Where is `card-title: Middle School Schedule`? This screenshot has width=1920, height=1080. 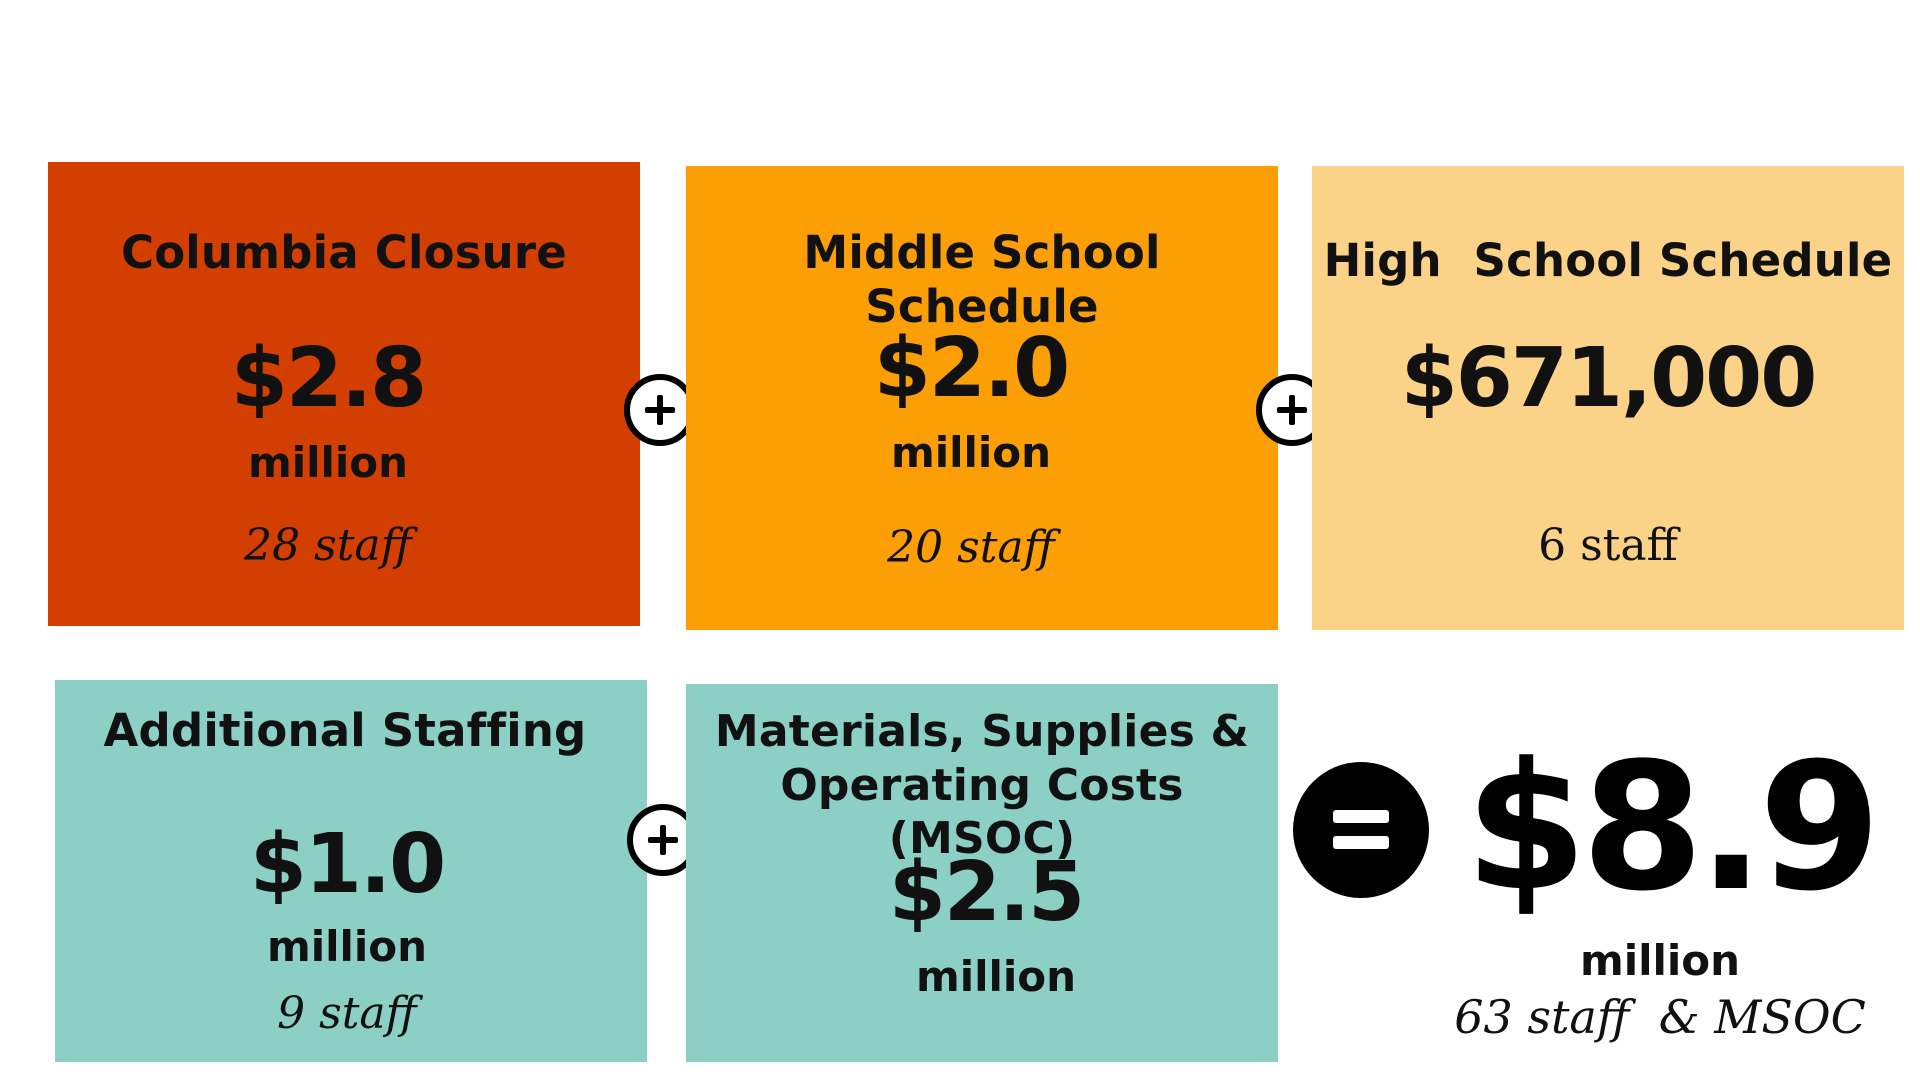
card-title: Middle School Schedule is located at coordinates (982, 279).